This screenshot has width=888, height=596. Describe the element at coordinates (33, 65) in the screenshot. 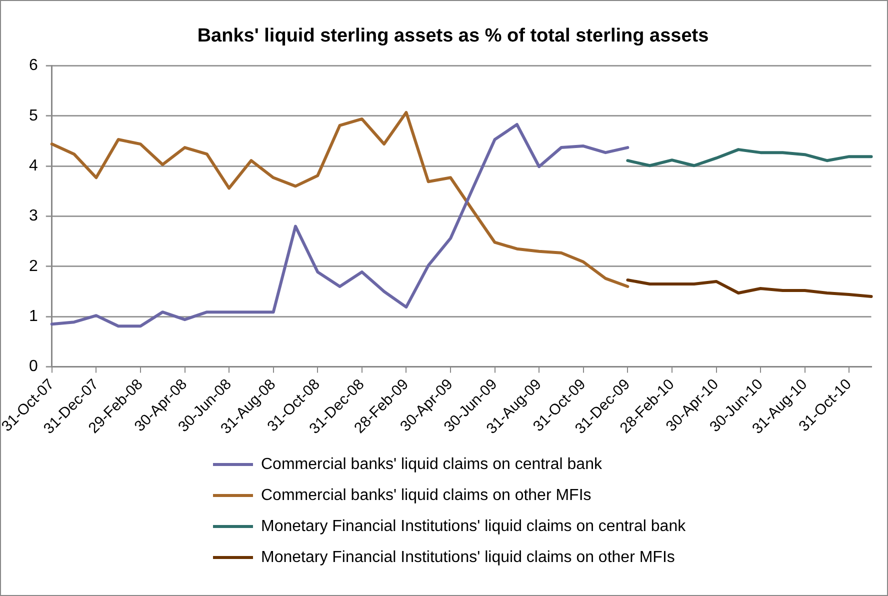

I see `y-tick-label: 6` at that location.